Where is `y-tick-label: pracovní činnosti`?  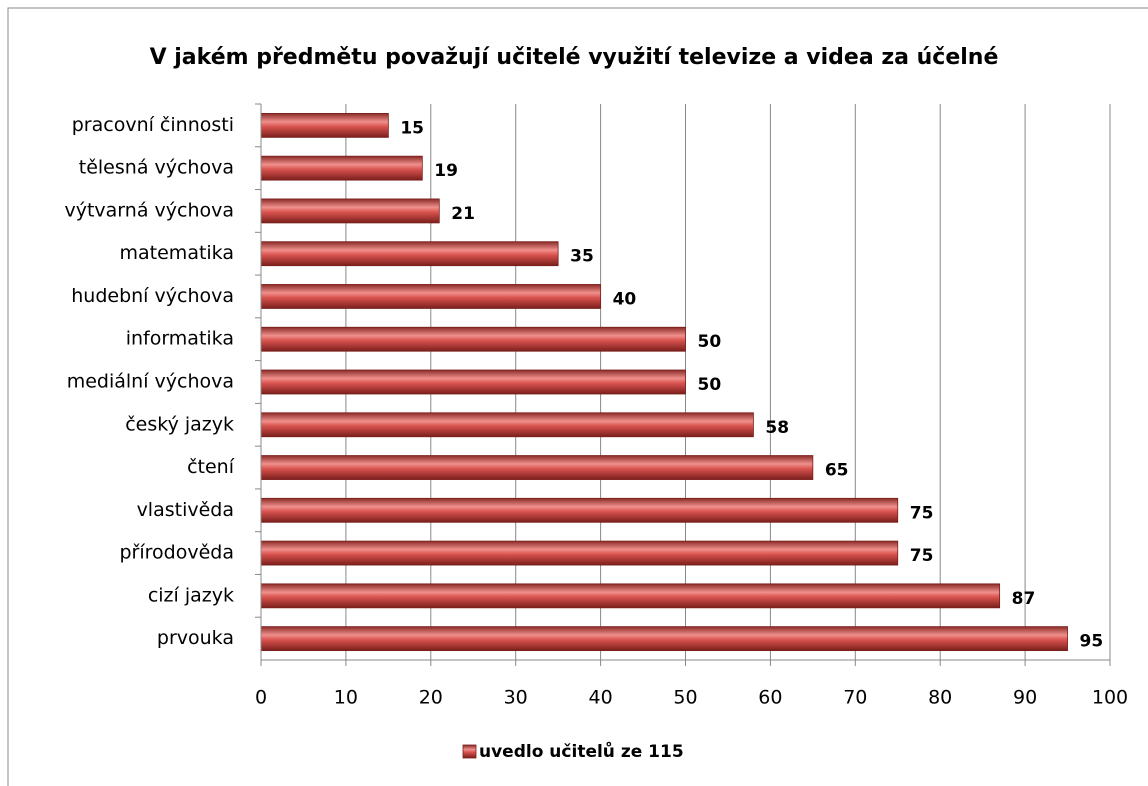
y-tick-label: pracovní činnosti is located at coordinates (153, 125).